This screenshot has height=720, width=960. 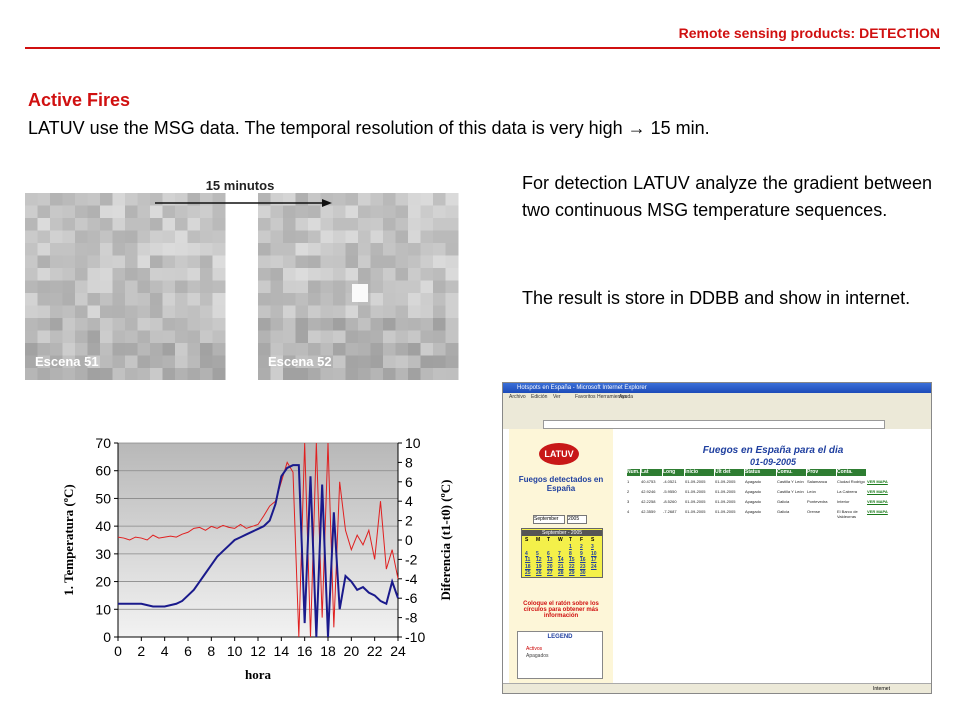 I want to click on main-date: 01-09-2005, so click(x=773, y=462).